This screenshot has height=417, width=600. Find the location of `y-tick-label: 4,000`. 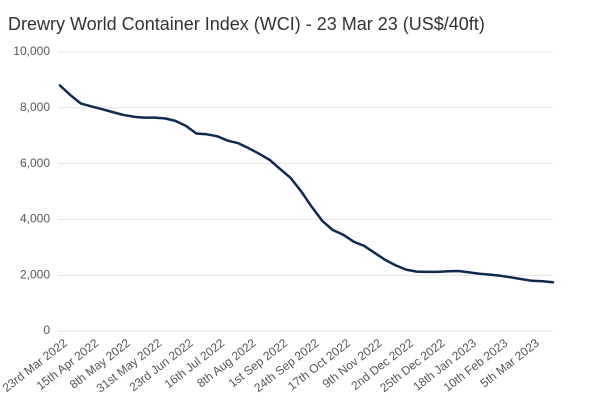

y-tick-label: 4,000 is located at coordinates (35, 219).